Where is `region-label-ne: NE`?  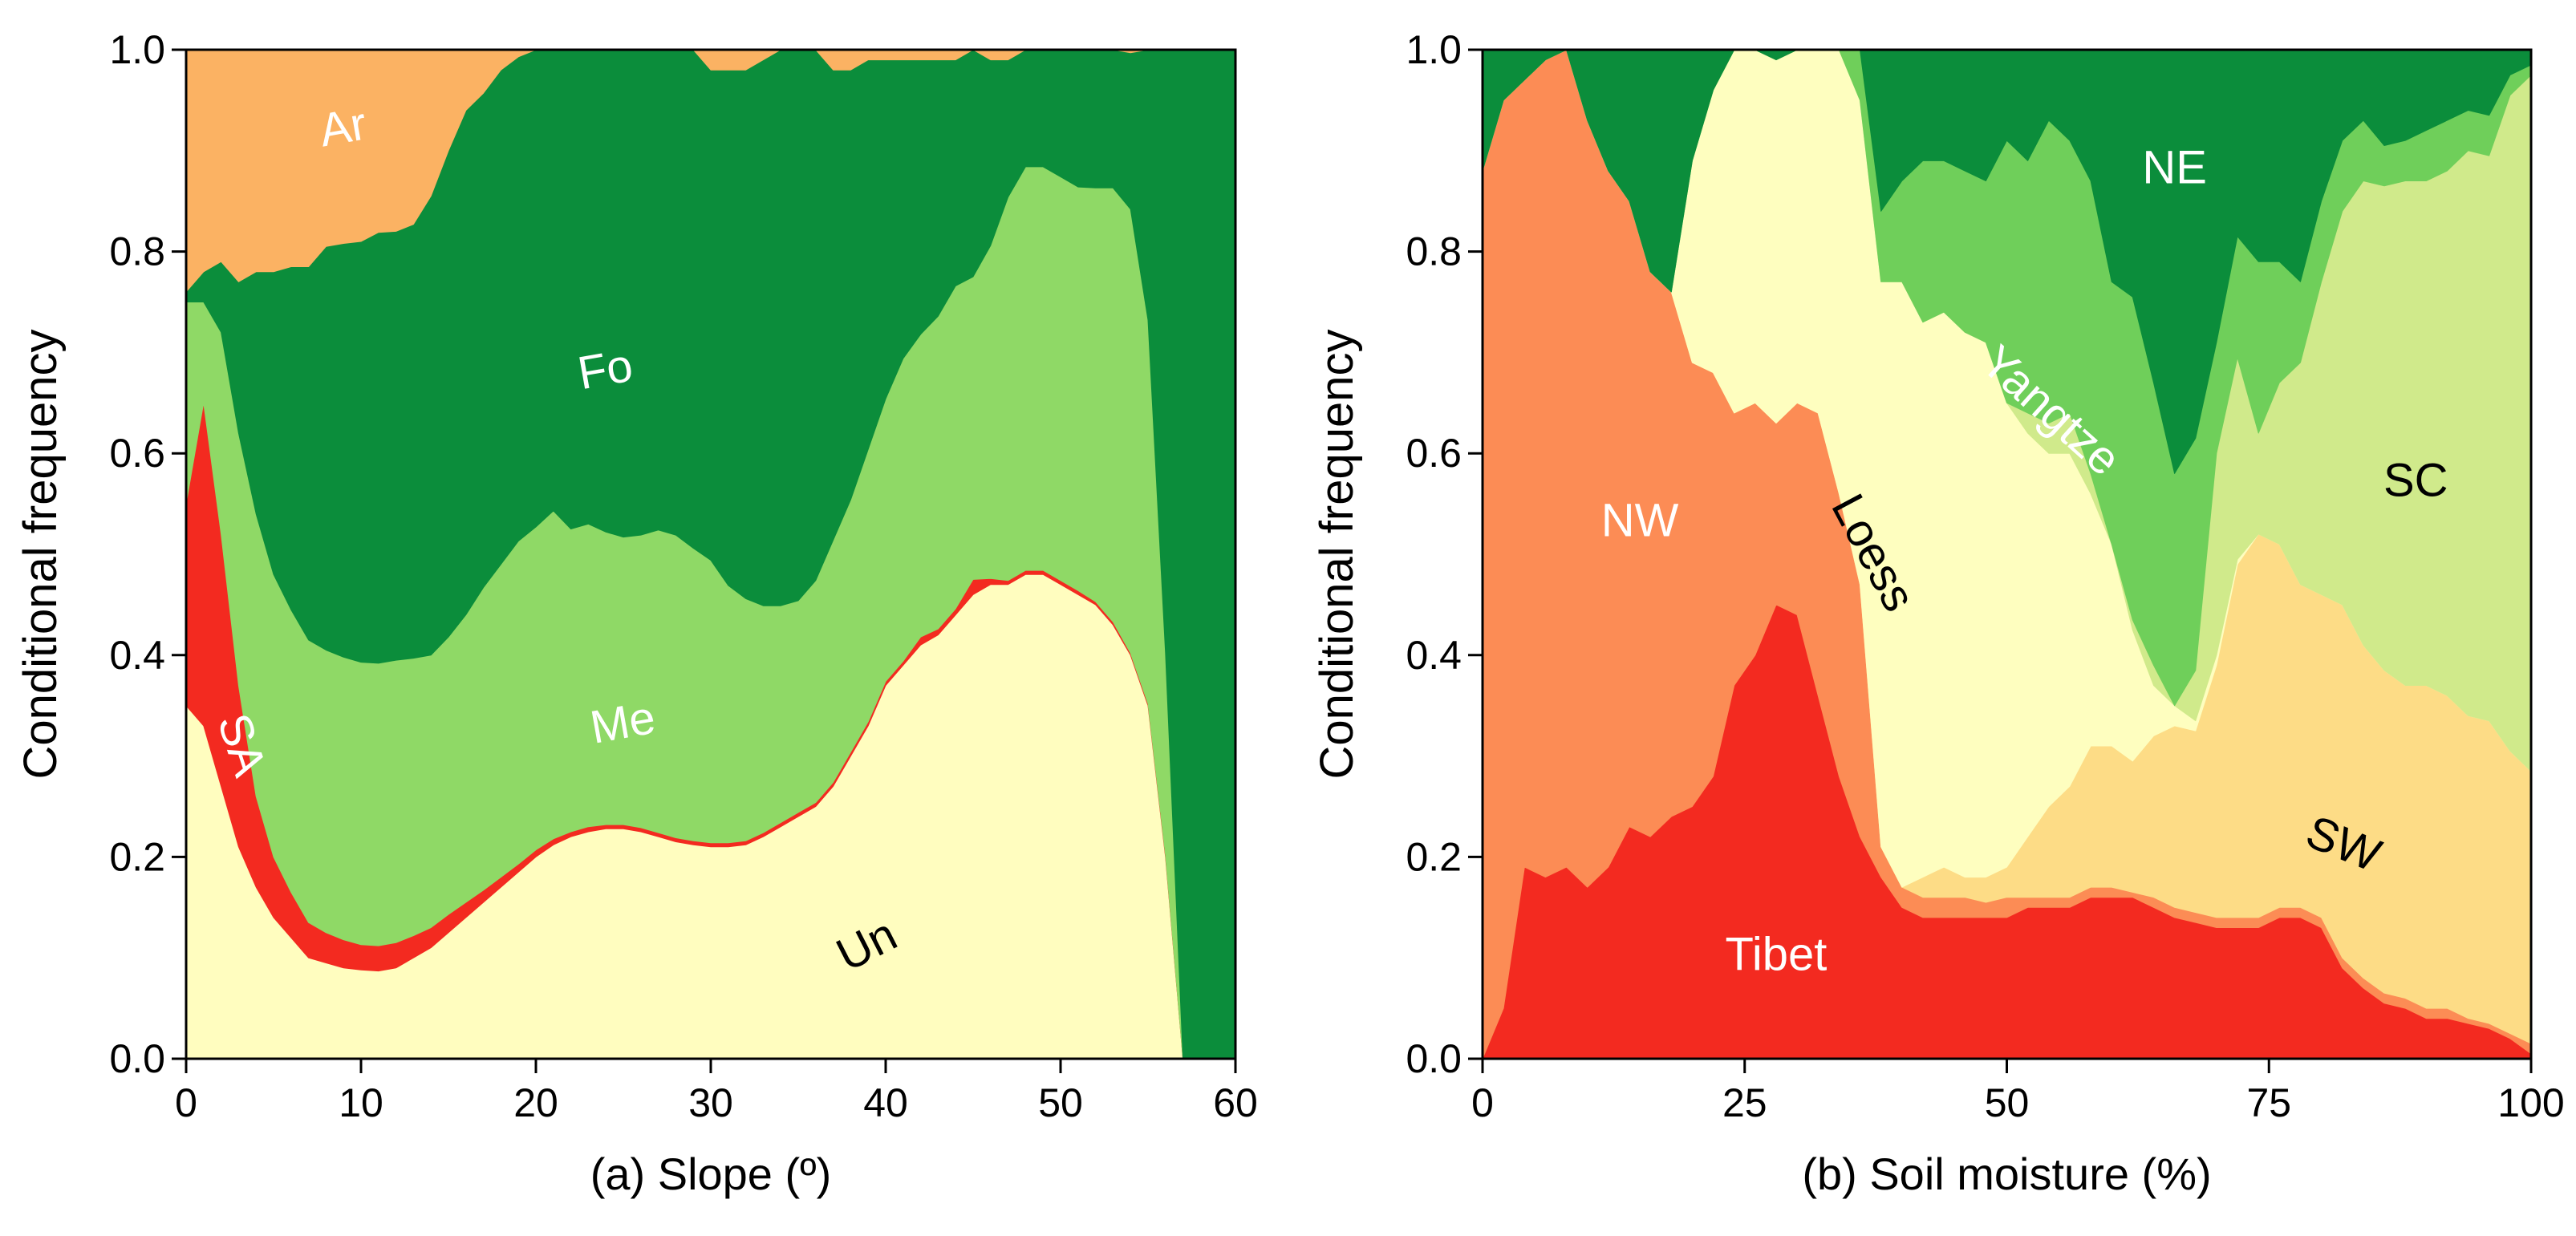
region-label-ne: NE is located at coordinates (2174, 167).